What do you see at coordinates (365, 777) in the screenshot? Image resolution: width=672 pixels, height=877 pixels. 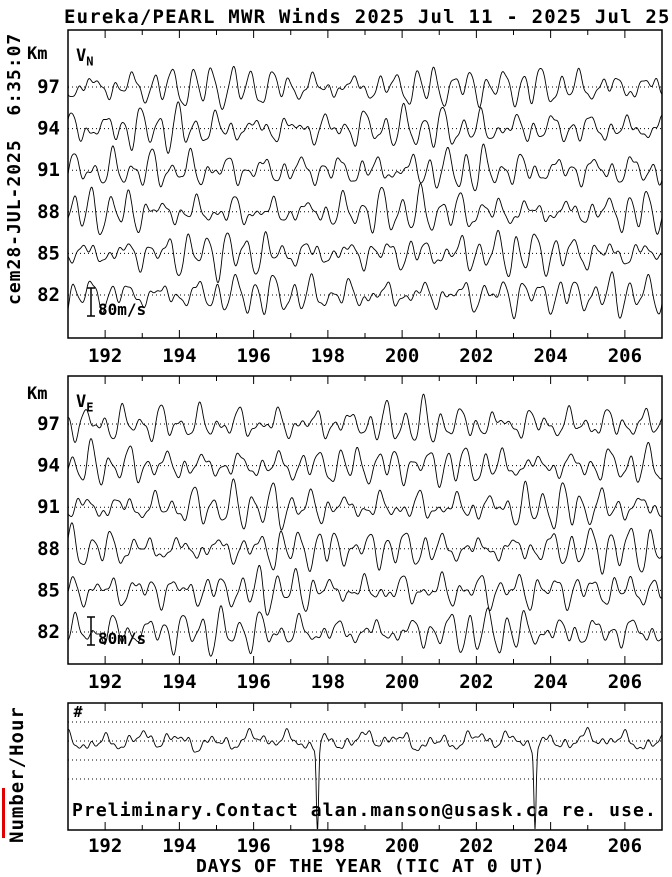 I see `count-rate-trace` at bounding box center [365, 777].